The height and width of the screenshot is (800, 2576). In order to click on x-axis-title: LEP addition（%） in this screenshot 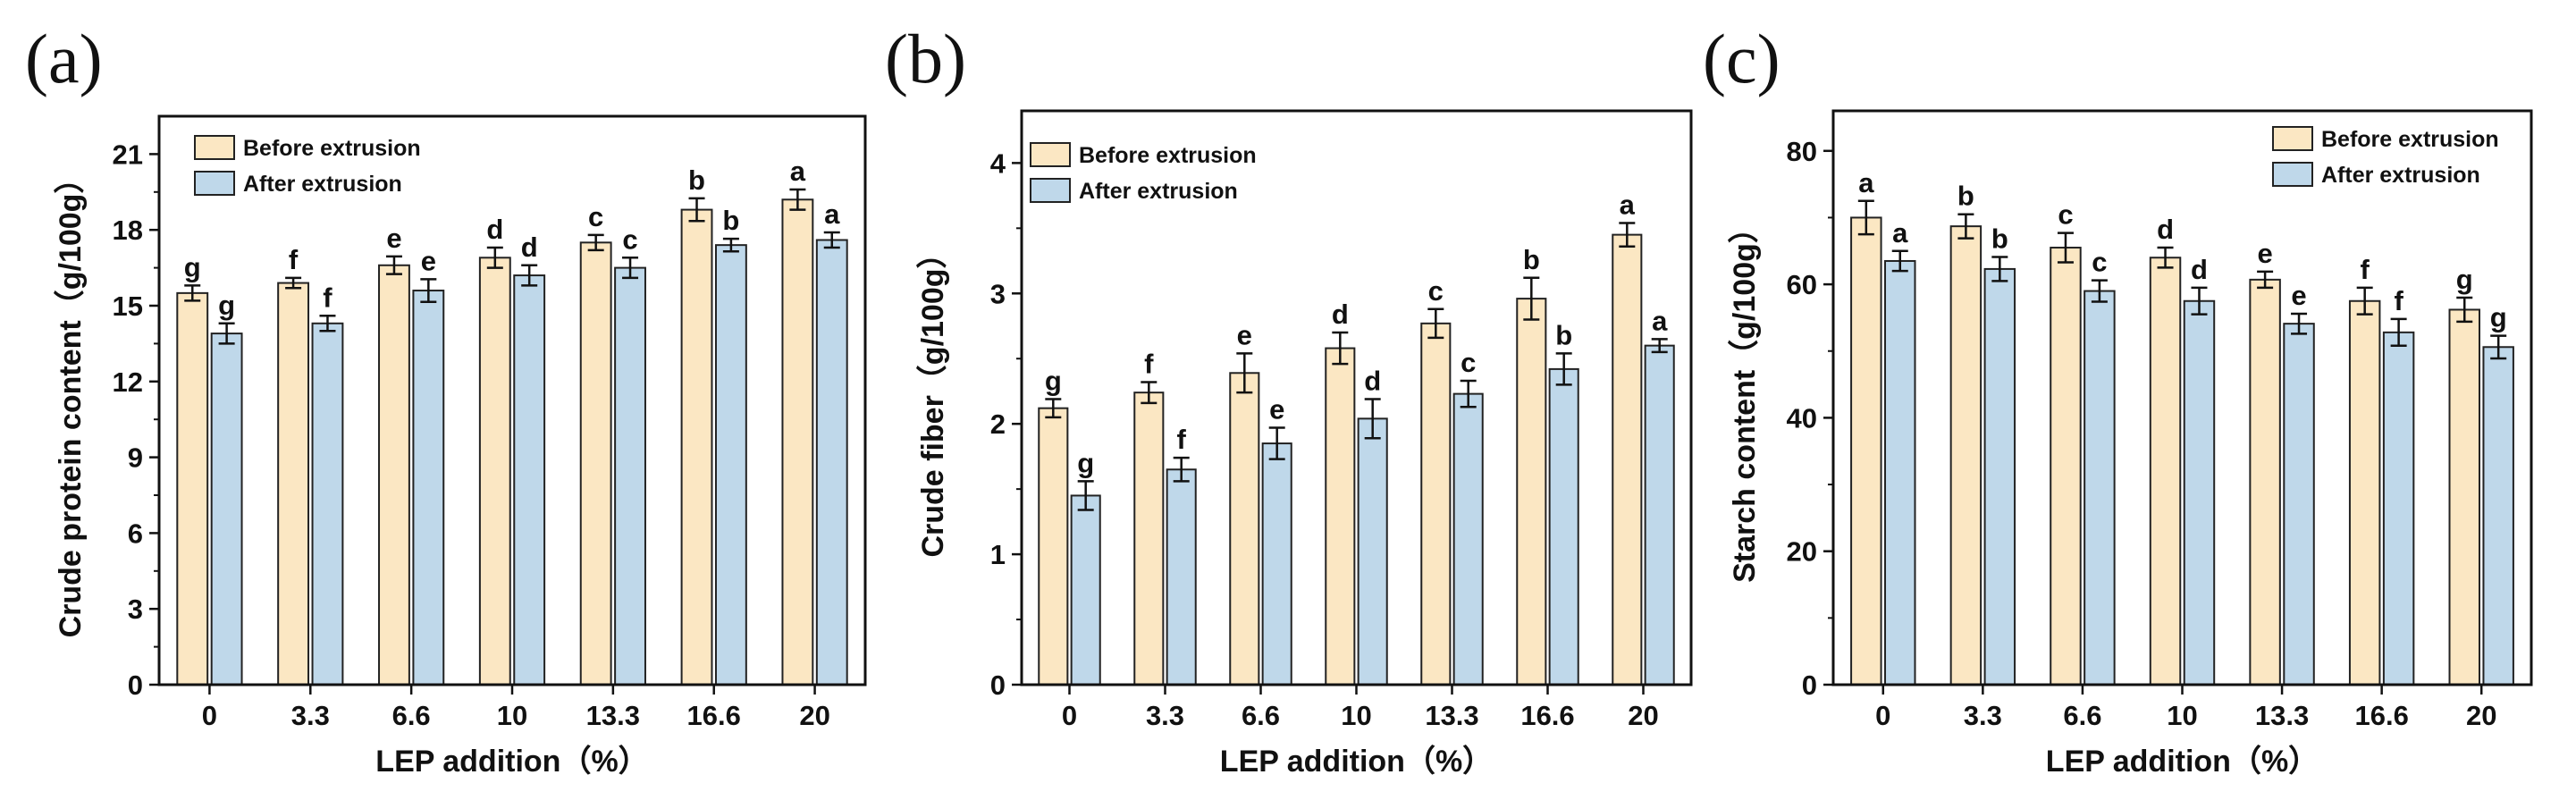, I will do `click(1357, 761)`.